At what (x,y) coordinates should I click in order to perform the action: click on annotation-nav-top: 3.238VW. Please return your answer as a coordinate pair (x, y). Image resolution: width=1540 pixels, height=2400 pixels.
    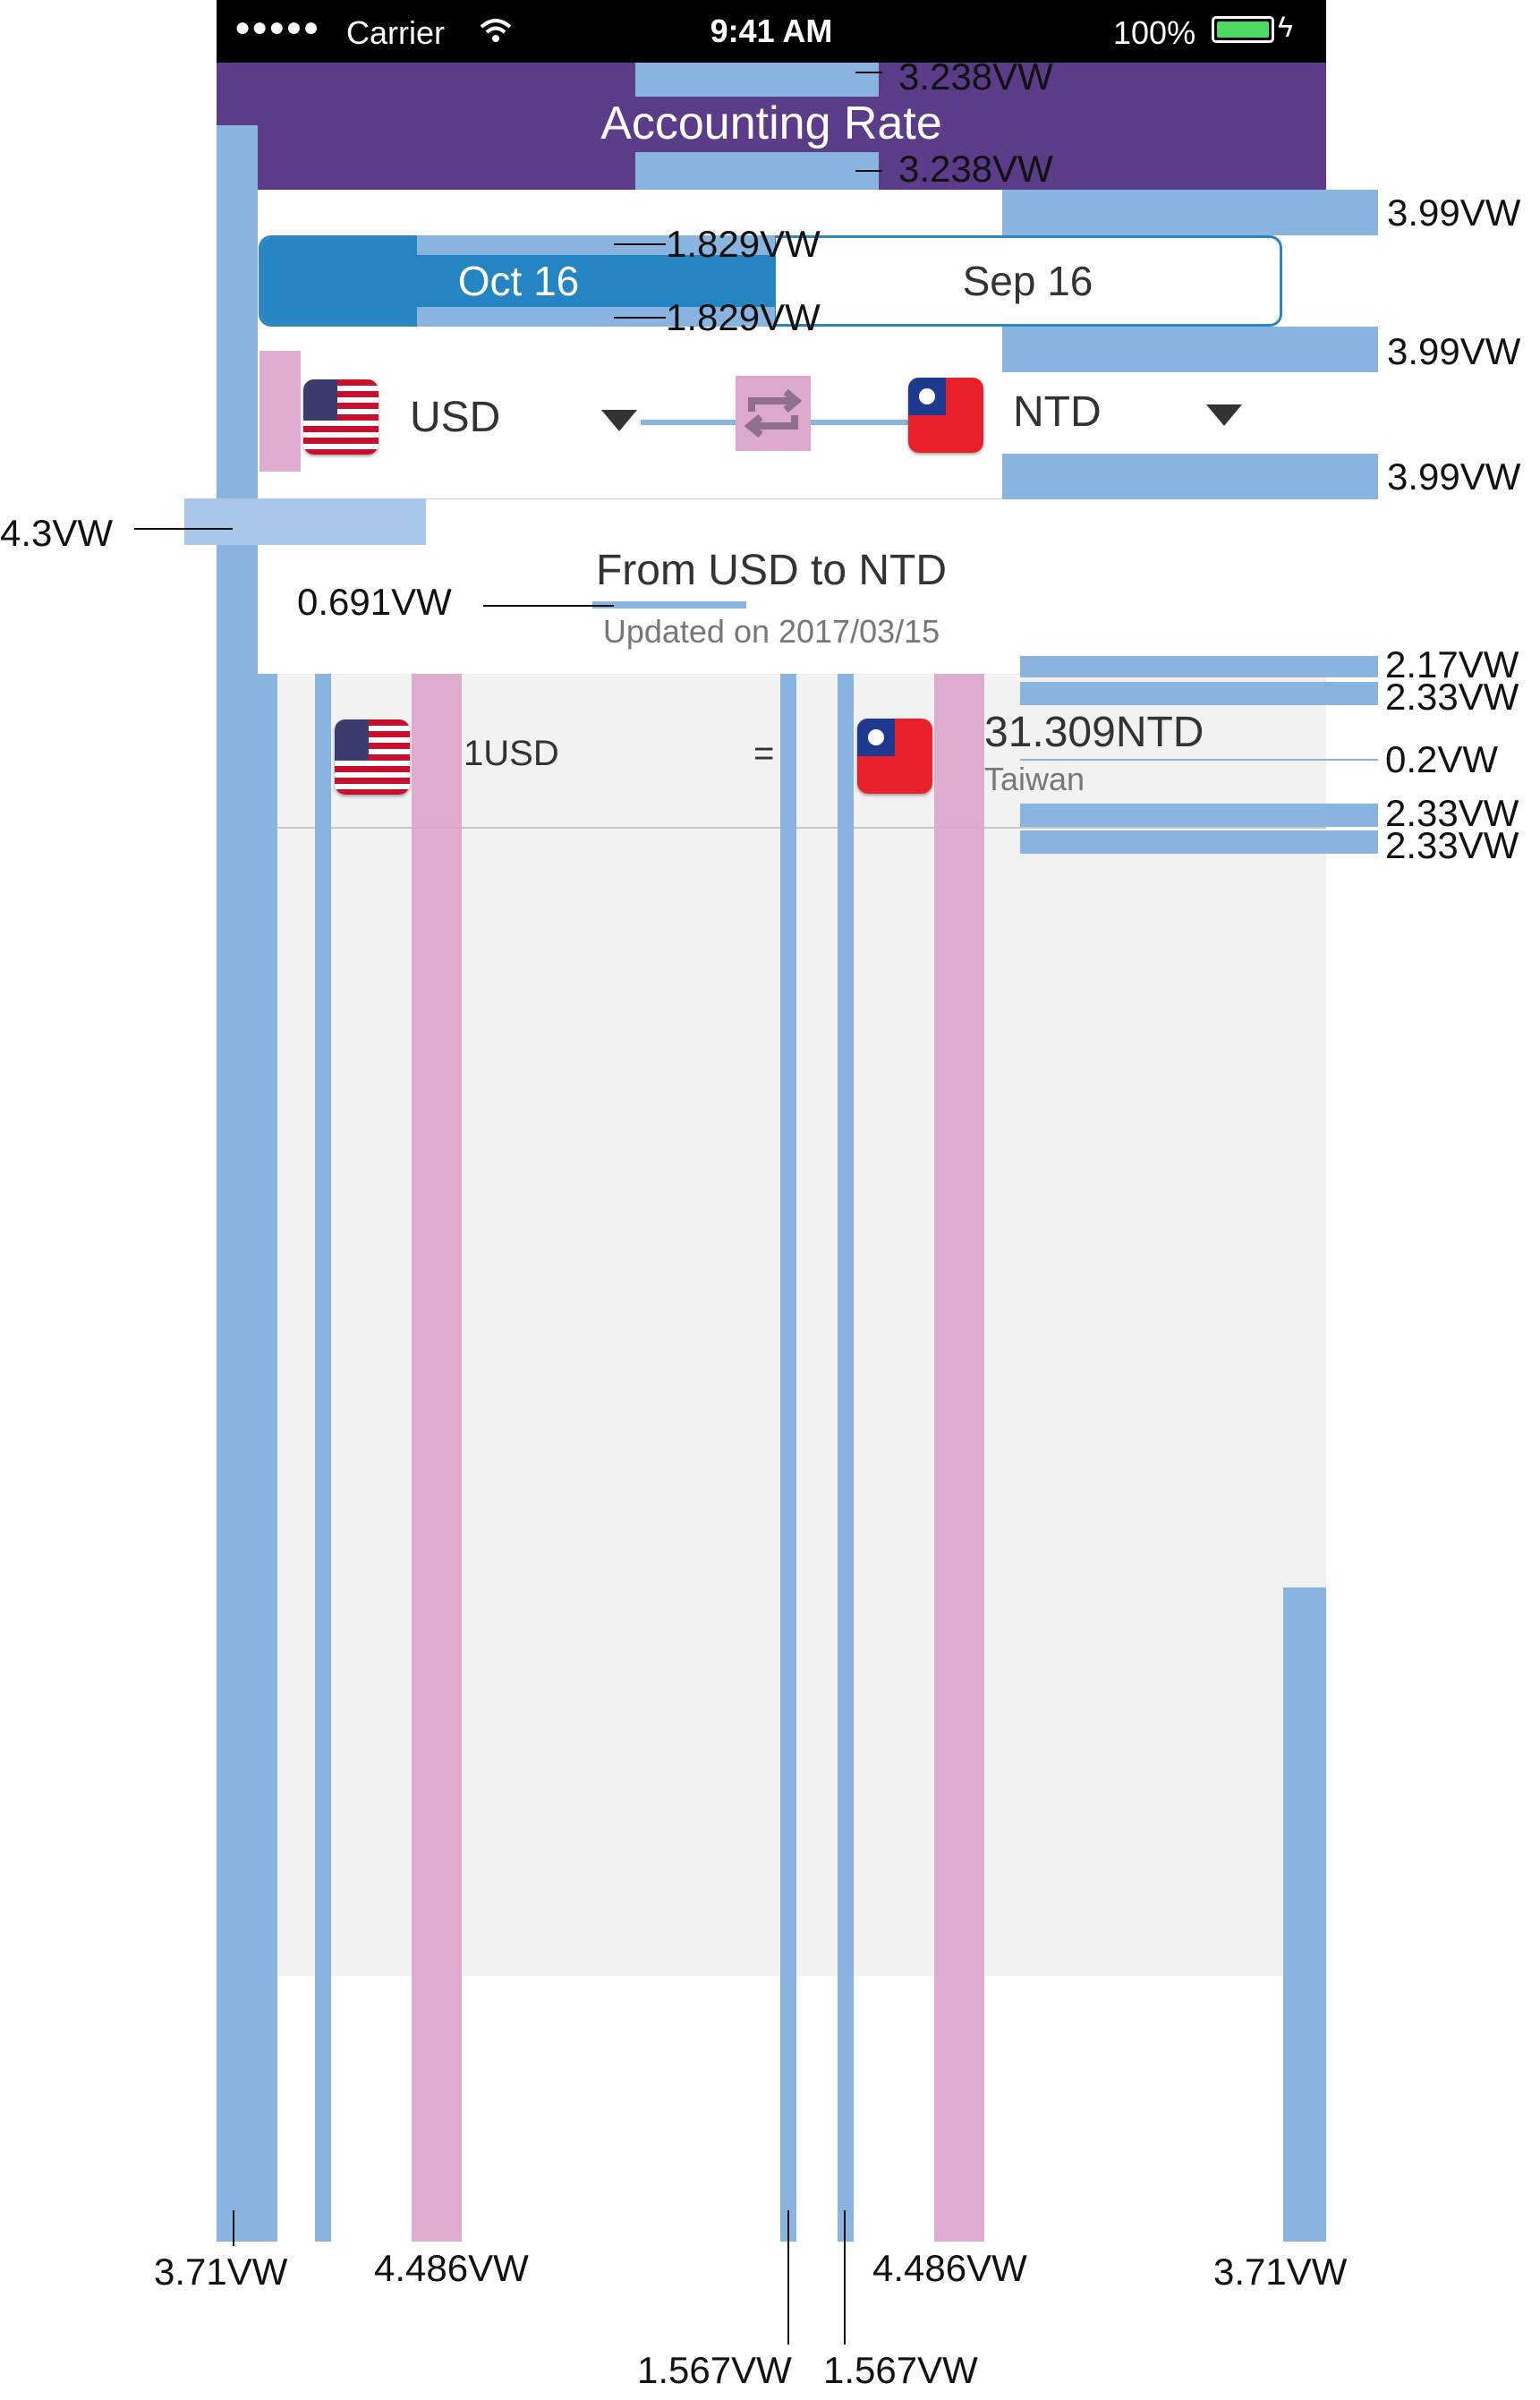
    Looking at the image, I should click on (975, 76).